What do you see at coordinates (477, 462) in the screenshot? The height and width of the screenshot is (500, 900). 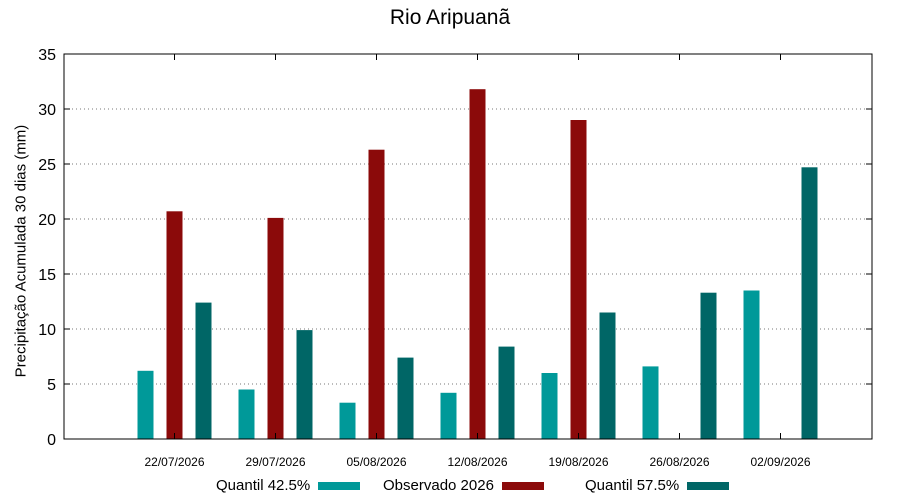 I see `x-tick-label: 12/08/2026` at bounding box center [477, 462].